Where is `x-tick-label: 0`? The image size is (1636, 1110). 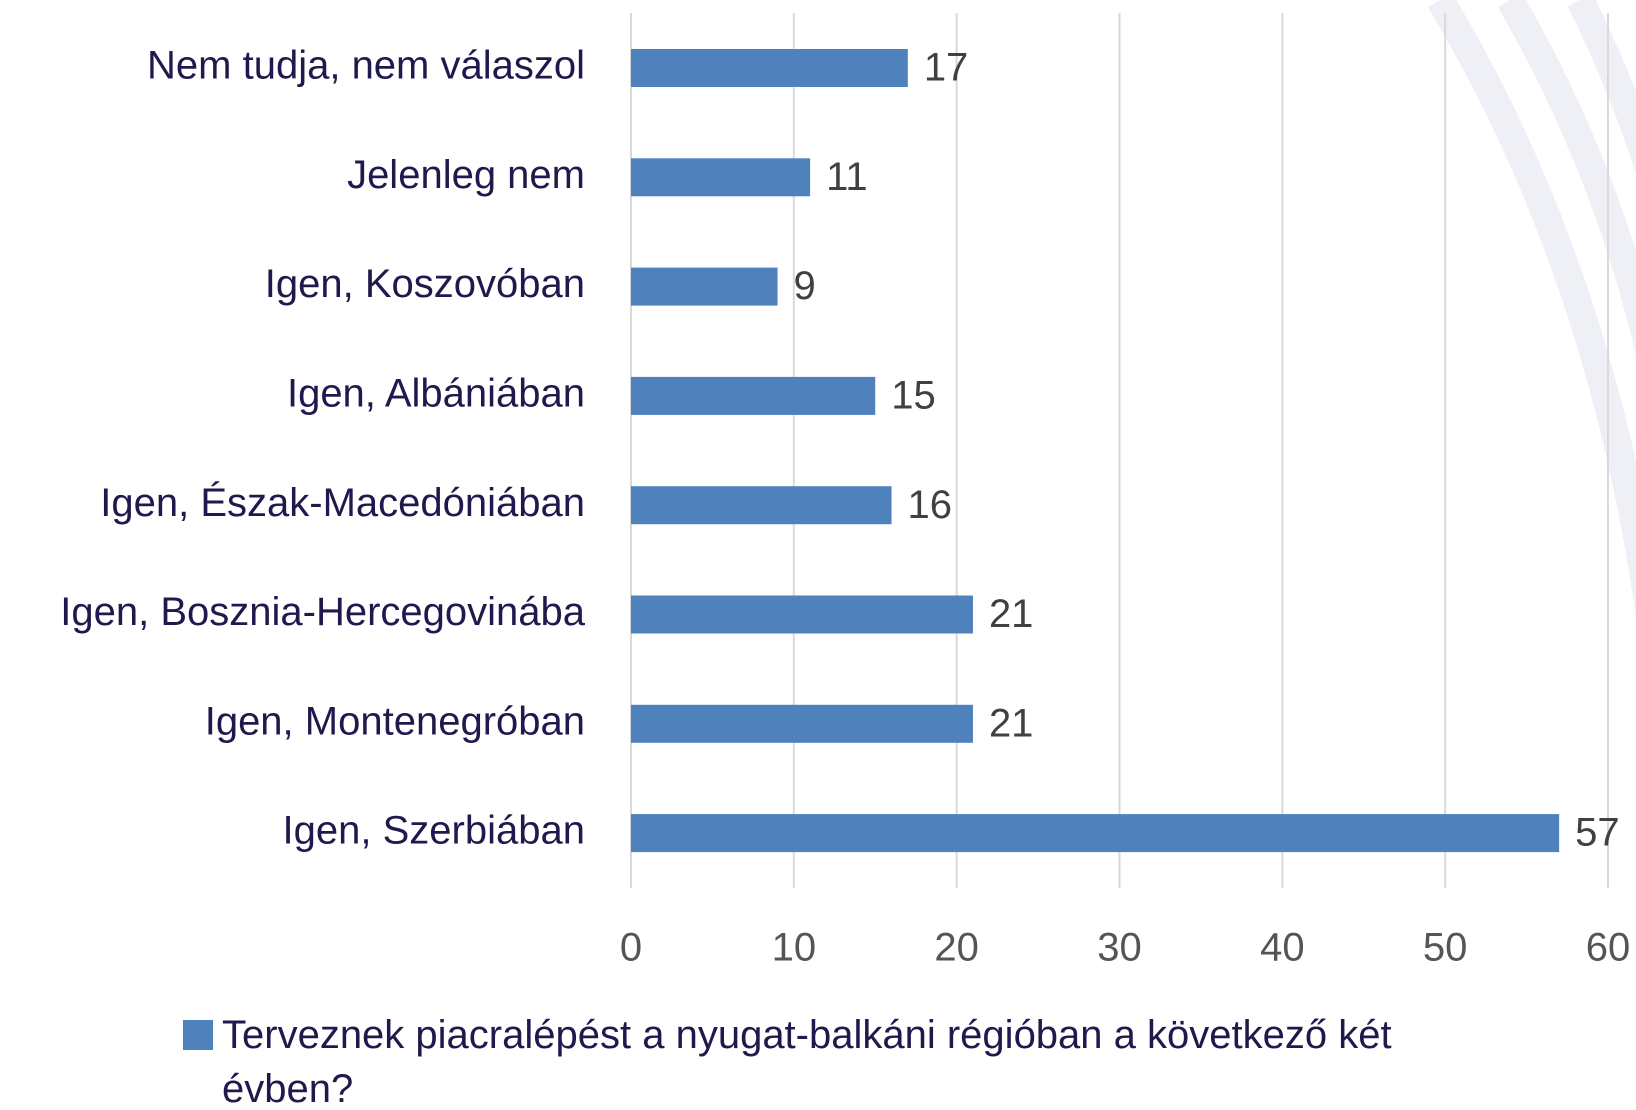
x-tick-label: 0 is located at coordinates (631, 948).